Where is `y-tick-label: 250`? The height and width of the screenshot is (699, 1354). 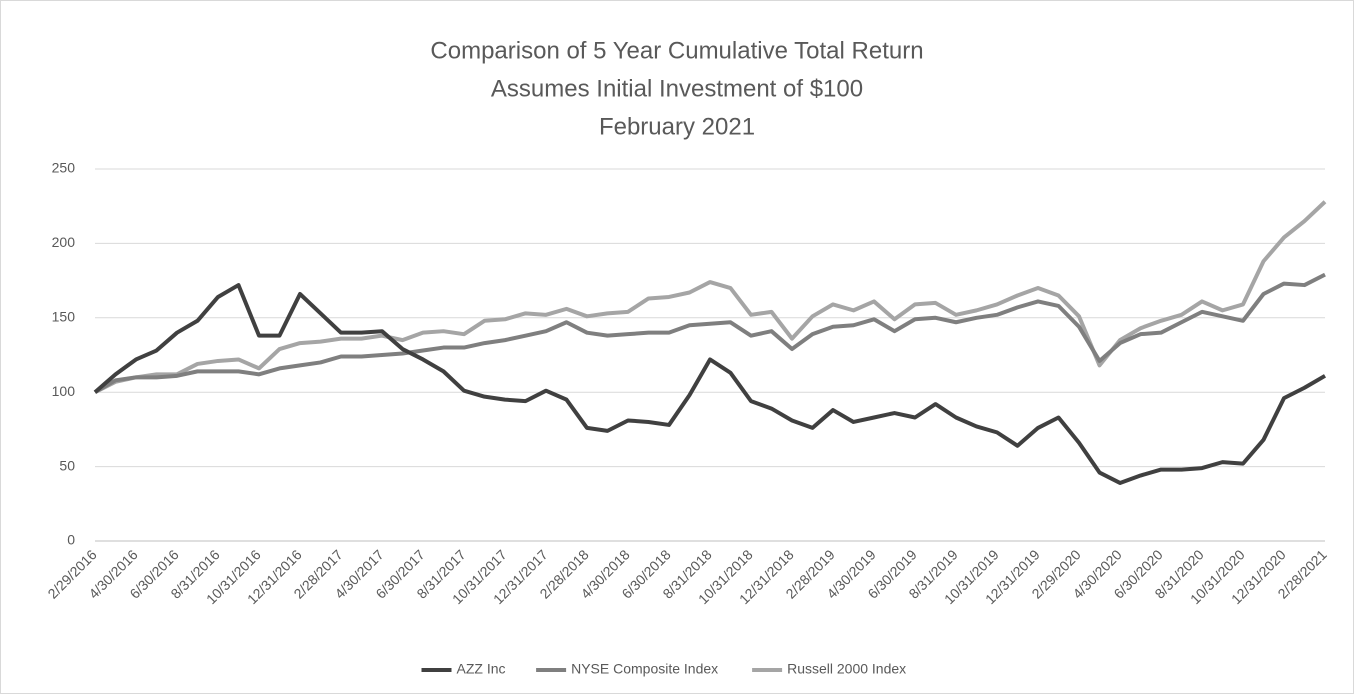 y-tick-label: 250 is located at coordinates (64, 168).